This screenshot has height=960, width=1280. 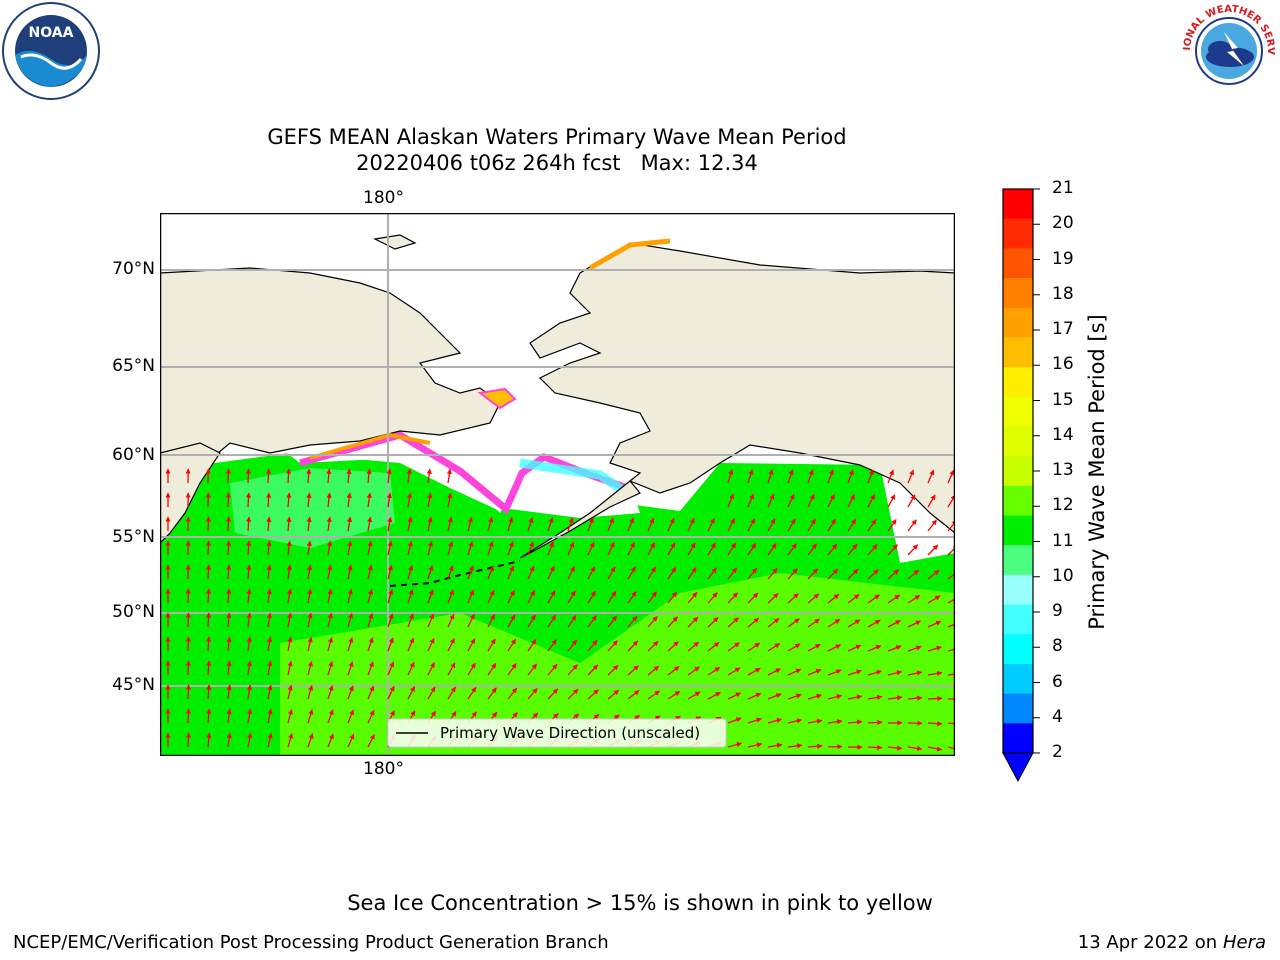 I want to click on land-alaska, so click(x=742, y=388).